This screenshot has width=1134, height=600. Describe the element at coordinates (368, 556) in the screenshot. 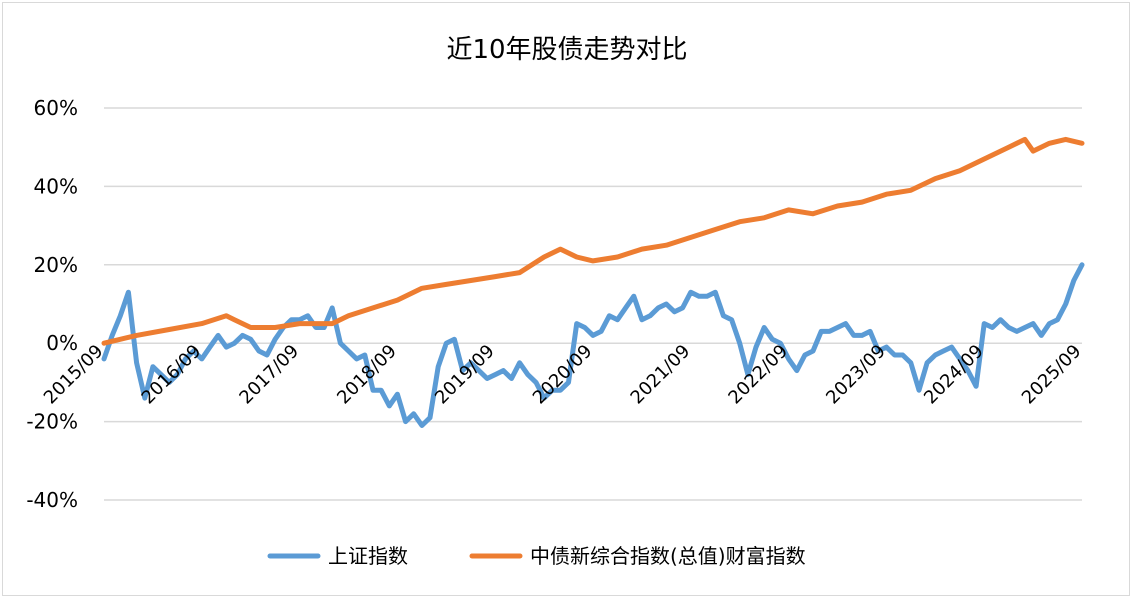

I see `legend-label-1: 上证指数` at that location.